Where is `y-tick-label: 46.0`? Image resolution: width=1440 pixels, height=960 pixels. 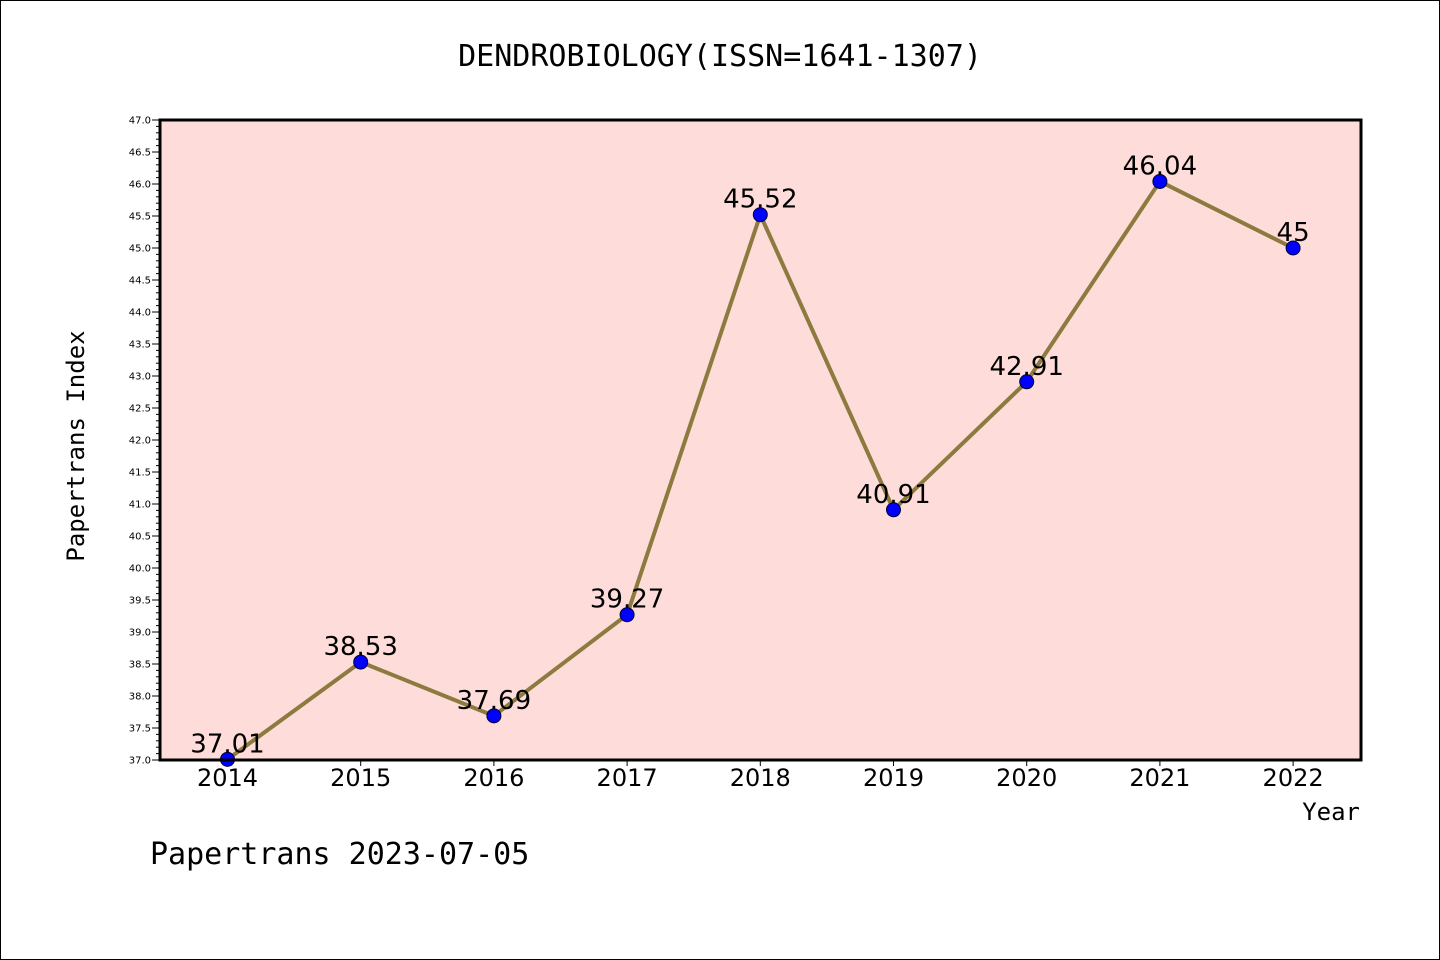 y-tick-label: 46.0 is located at coordinates (140, 185).